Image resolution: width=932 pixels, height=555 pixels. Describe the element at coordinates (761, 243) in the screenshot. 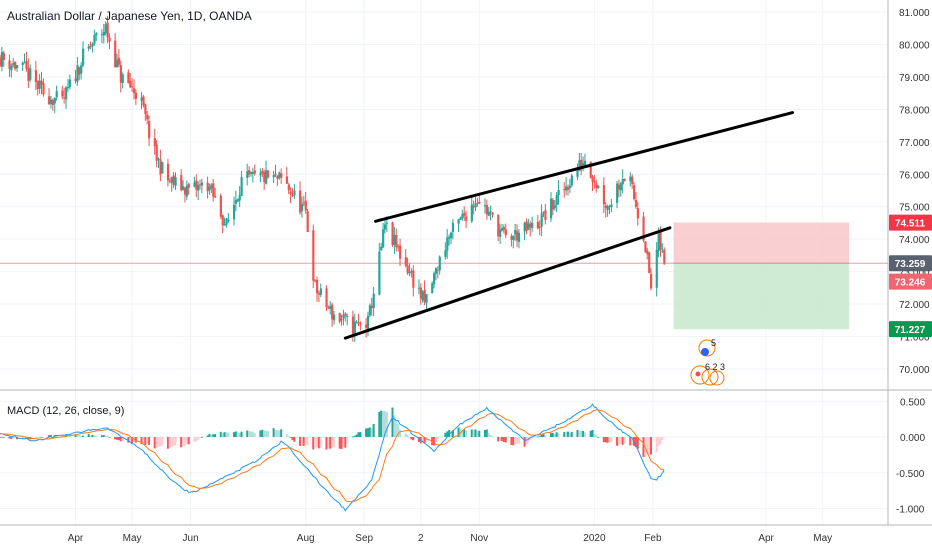

I see `stop-loss-zone` at that location.